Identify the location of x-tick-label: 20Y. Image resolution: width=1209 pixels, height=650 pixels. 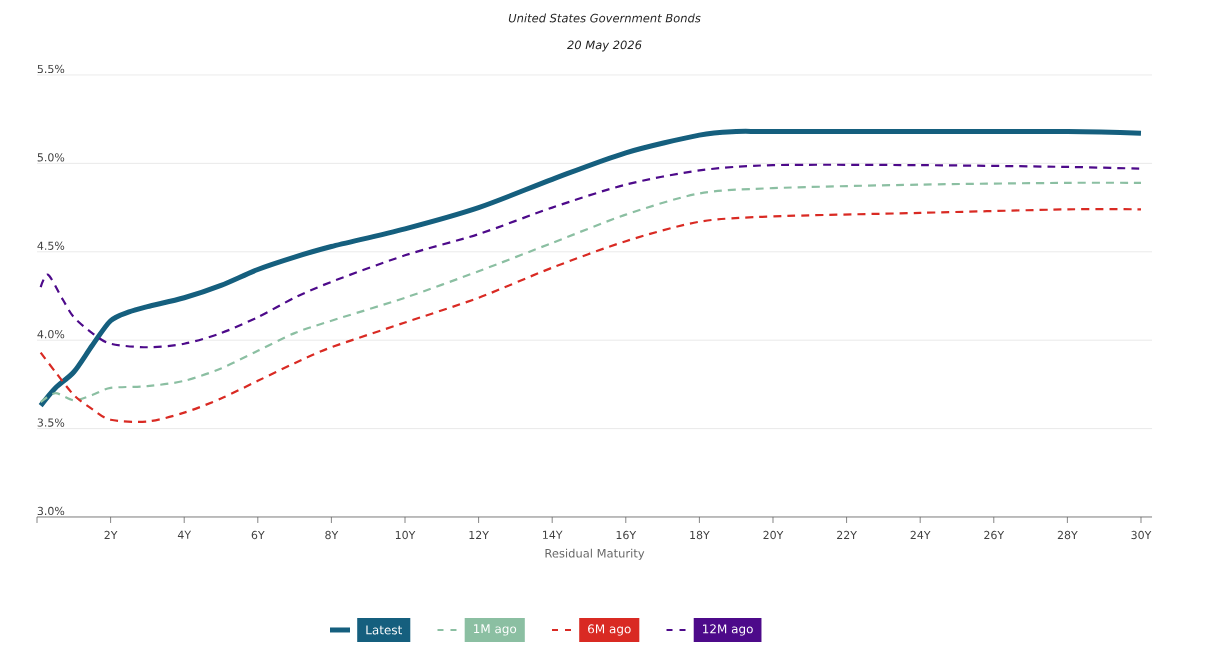
(773, 535).